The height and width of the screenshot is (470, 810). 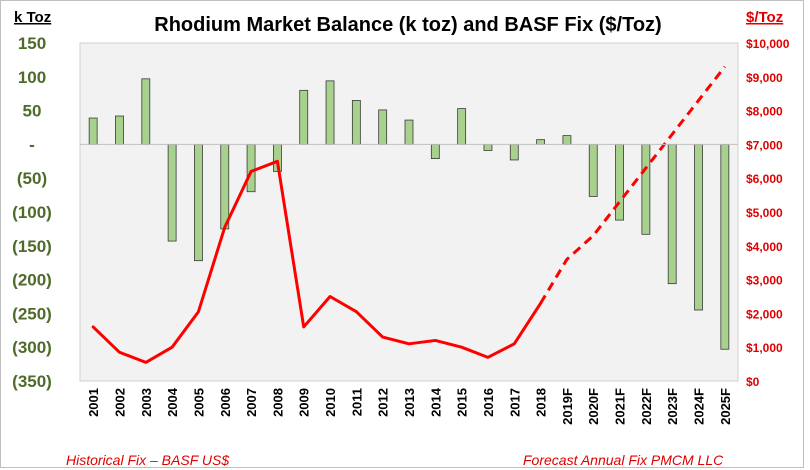 I want to click on bar-2015, so click(x=462, y=126).